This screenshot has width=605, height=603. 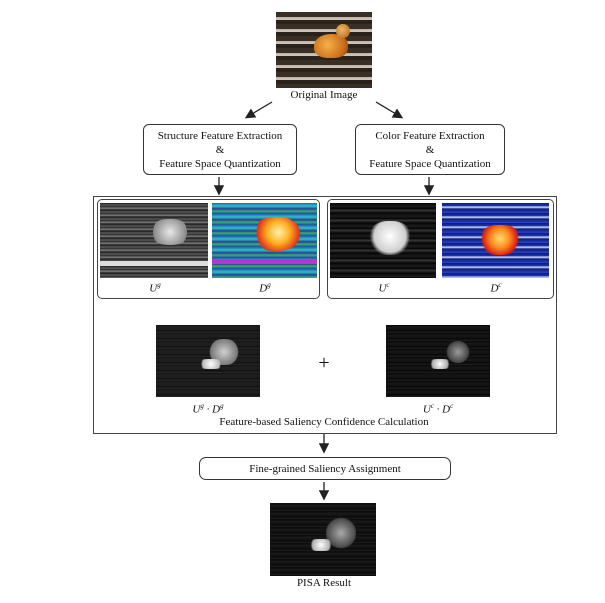 I want to click on dg-label: Dg, so click(x=265, y=288).